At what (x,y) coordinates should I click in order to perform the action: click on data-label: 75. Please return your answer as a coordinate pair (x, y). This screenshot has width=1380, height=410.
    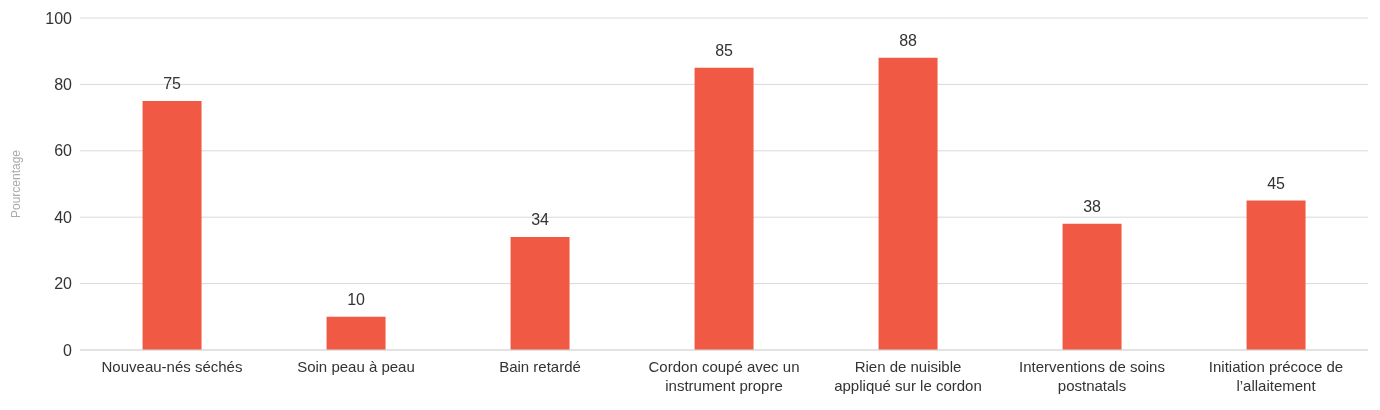
    Looking at the image, I should click on (172, 83).